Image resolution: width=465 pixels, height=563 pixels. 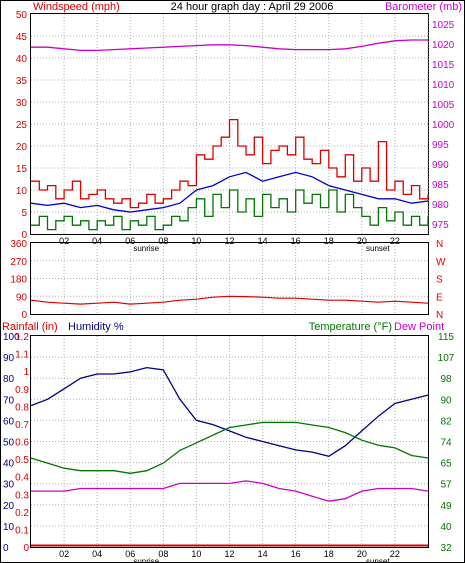 What do you see at coordinates (18, 280) in the screenshot?
I see `direction-tick-label: 180` at bounding box center [18, 280].